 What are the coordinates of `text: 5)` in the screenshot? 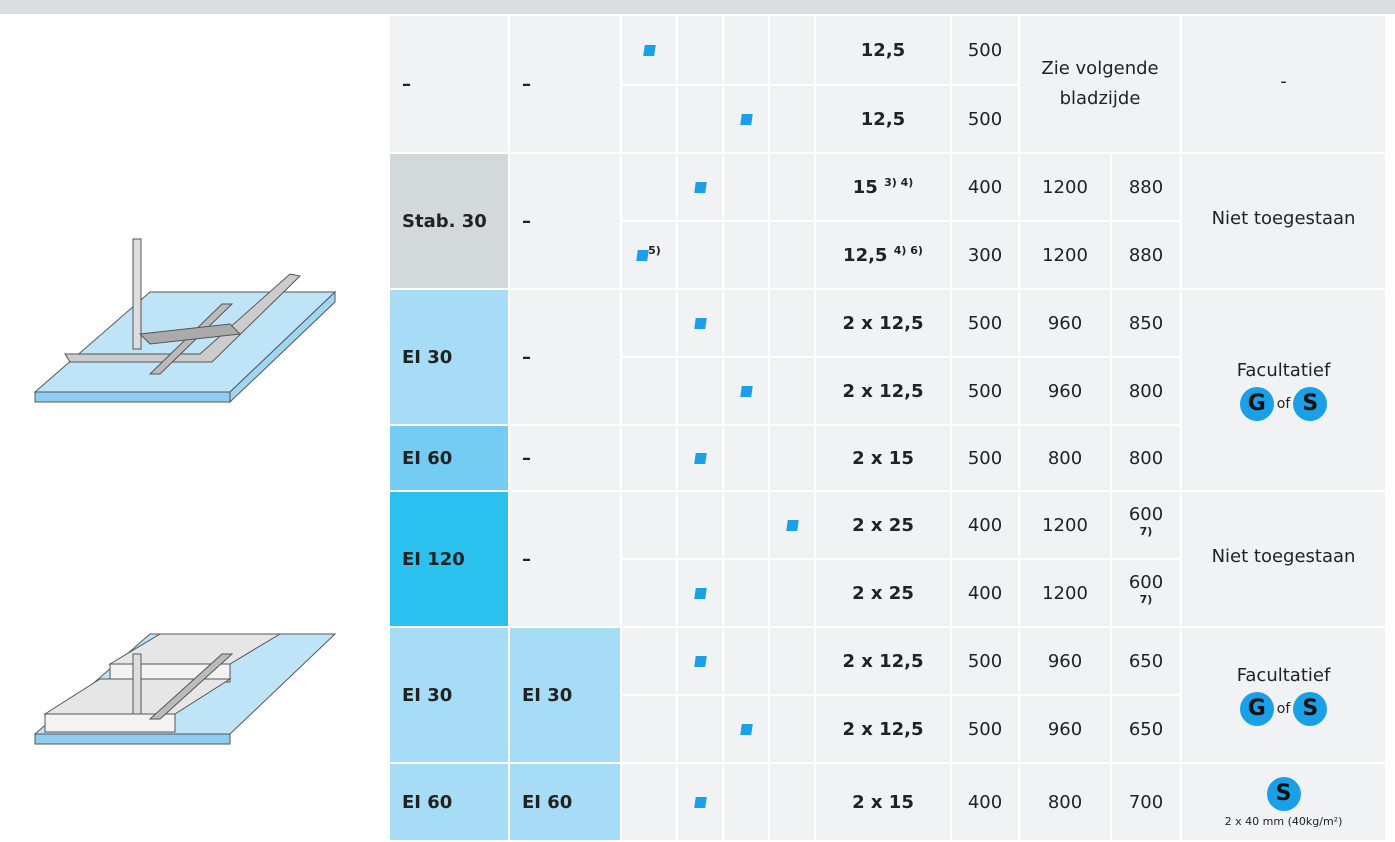 It's located at (654, 250).